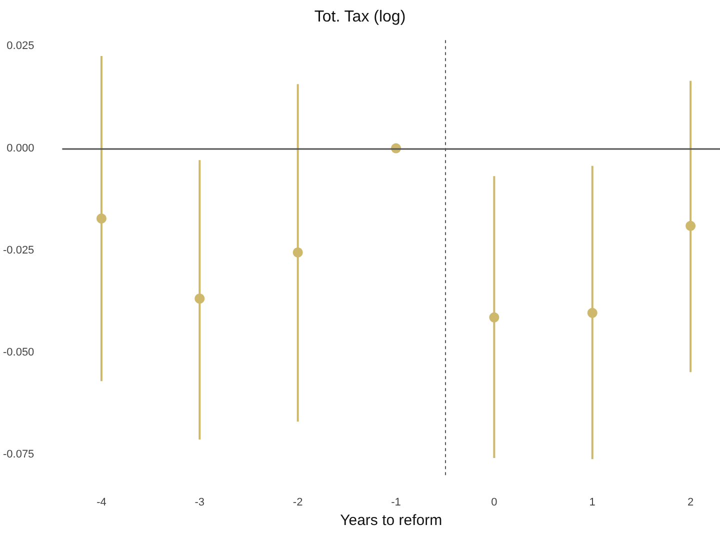 The image size is (720, 533). I want to click on x-tick-label: -1, so click(396, 502).